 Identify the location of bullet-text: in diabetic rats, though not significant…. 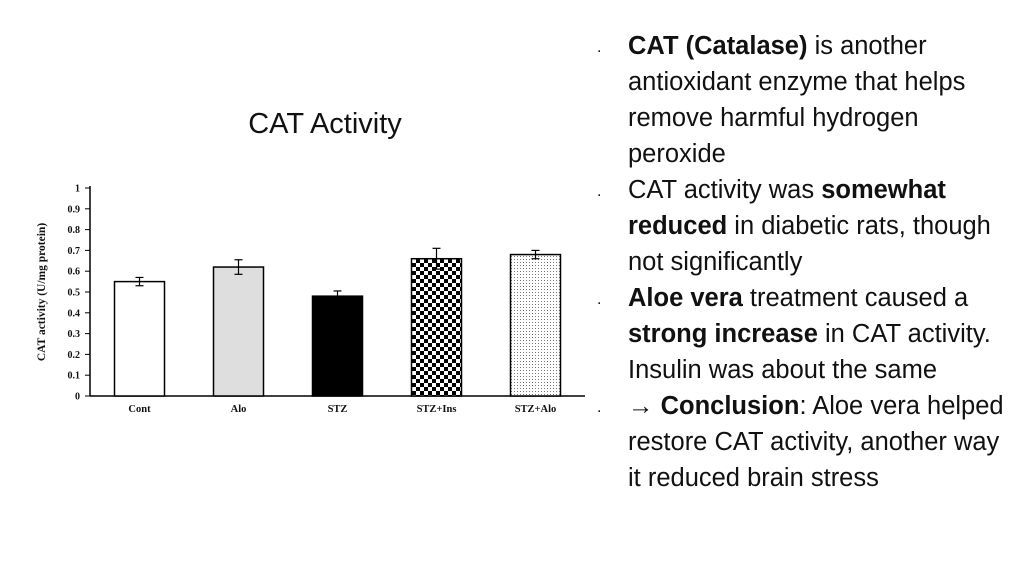
(809, 244).